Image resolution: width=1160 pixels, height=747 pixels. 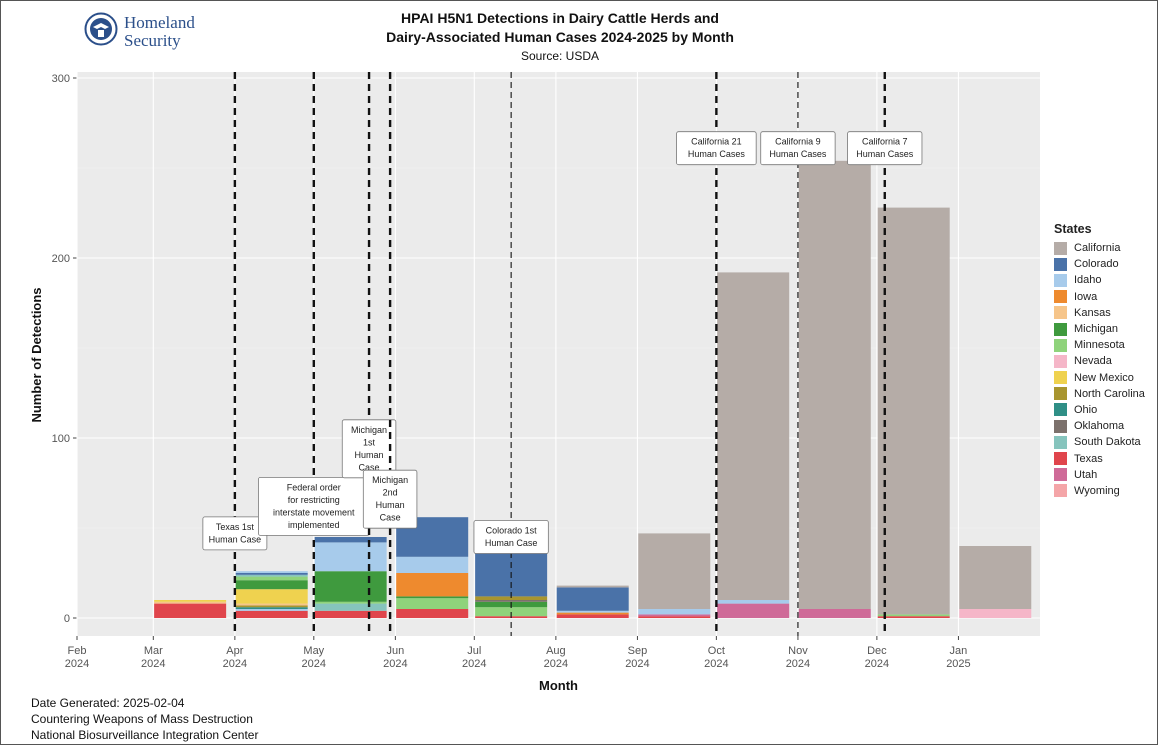 I want to click on x-axis-title: Month, so click(x=558, y=685).